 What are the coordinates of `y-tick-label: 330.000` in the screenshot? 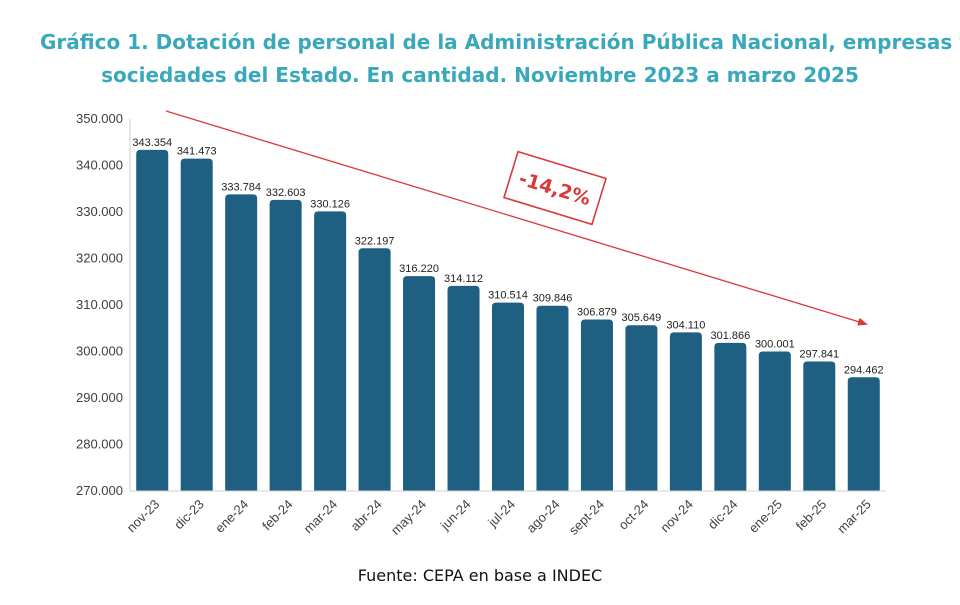 It's located at (99, 211).